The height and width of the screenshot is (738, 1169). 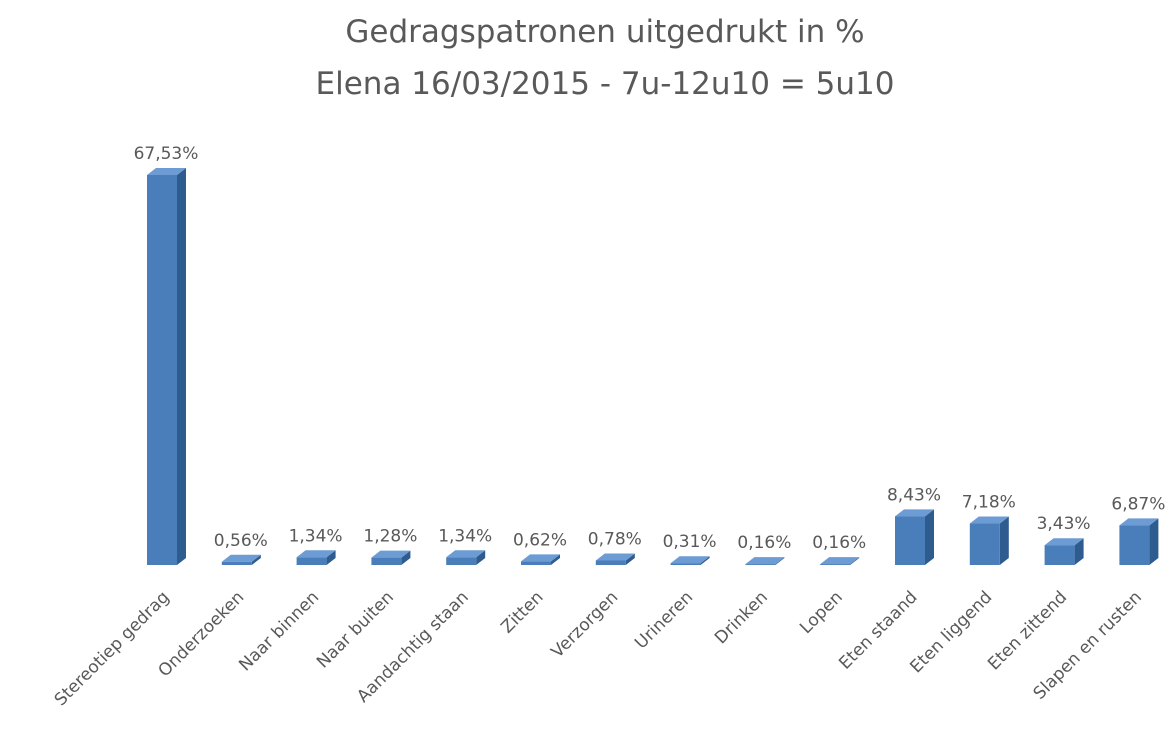 I want to click on x-tick-label: Verzorgen, so click(x=585, y=624).